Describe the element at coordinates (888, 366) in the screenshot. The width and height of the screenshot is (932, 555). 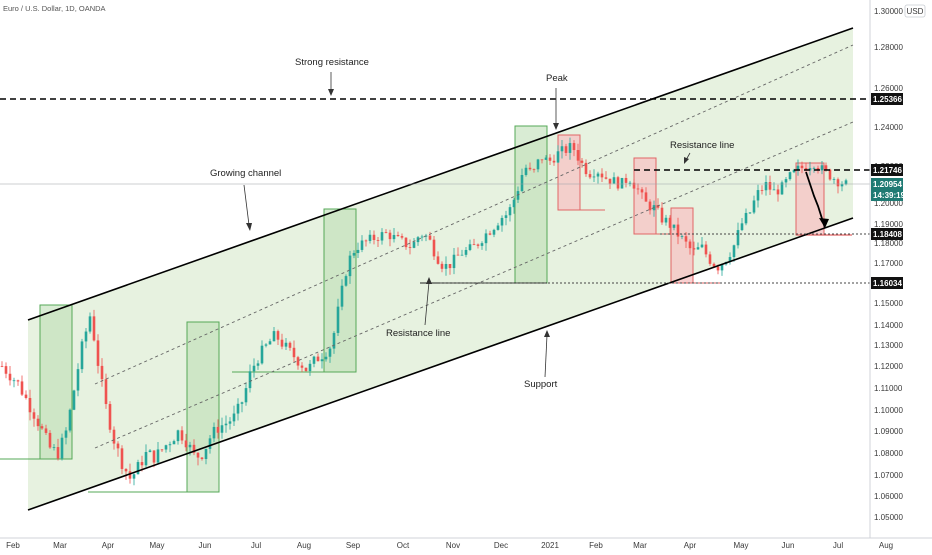
I see `y-tick-label: 1.12000` at that location.